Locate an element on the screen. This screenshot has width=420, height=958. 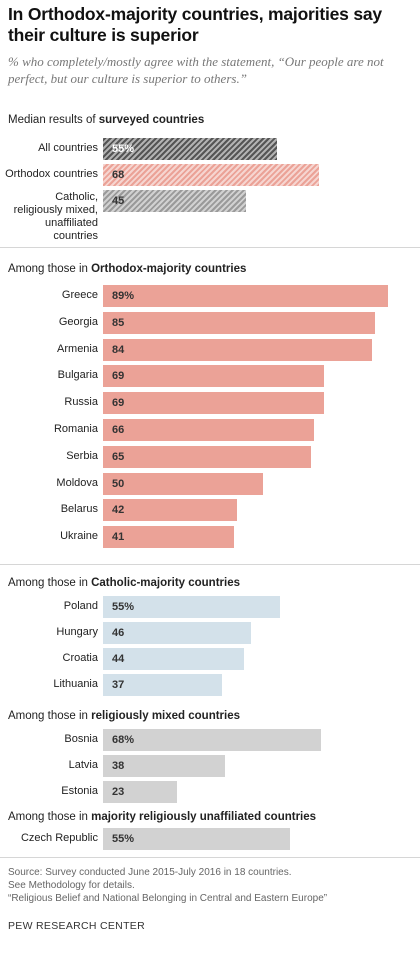
category-label: Belarus is located at coordinates (79, 509).